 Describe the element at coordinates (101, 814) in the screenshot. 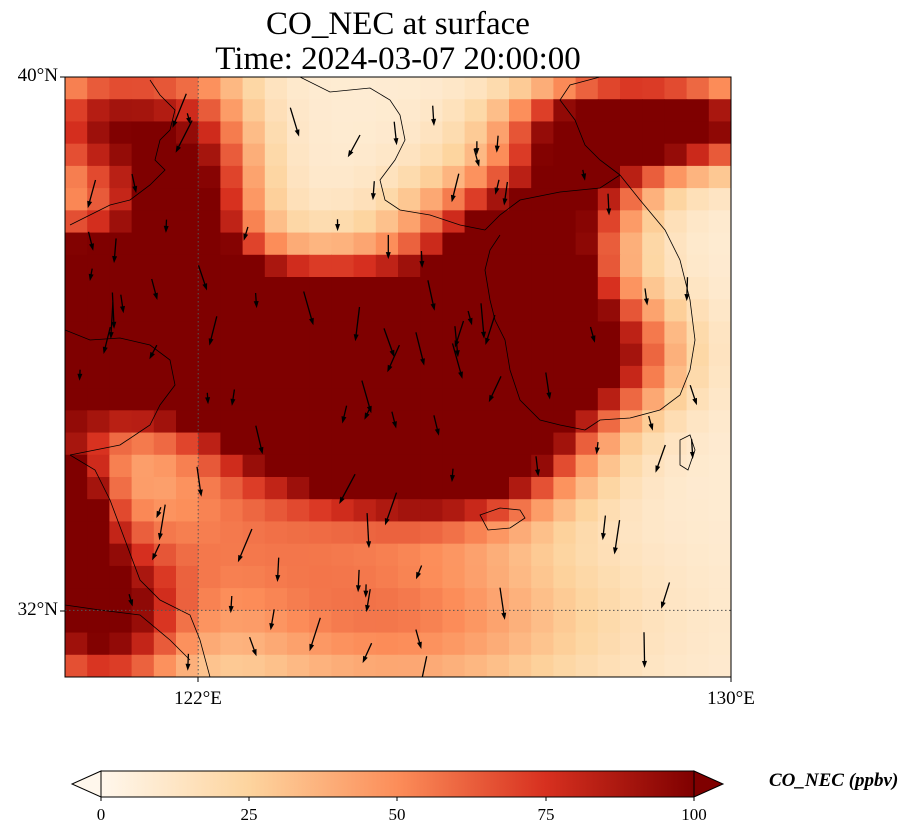

I see `colorbar-tick-0: 0` at that location.